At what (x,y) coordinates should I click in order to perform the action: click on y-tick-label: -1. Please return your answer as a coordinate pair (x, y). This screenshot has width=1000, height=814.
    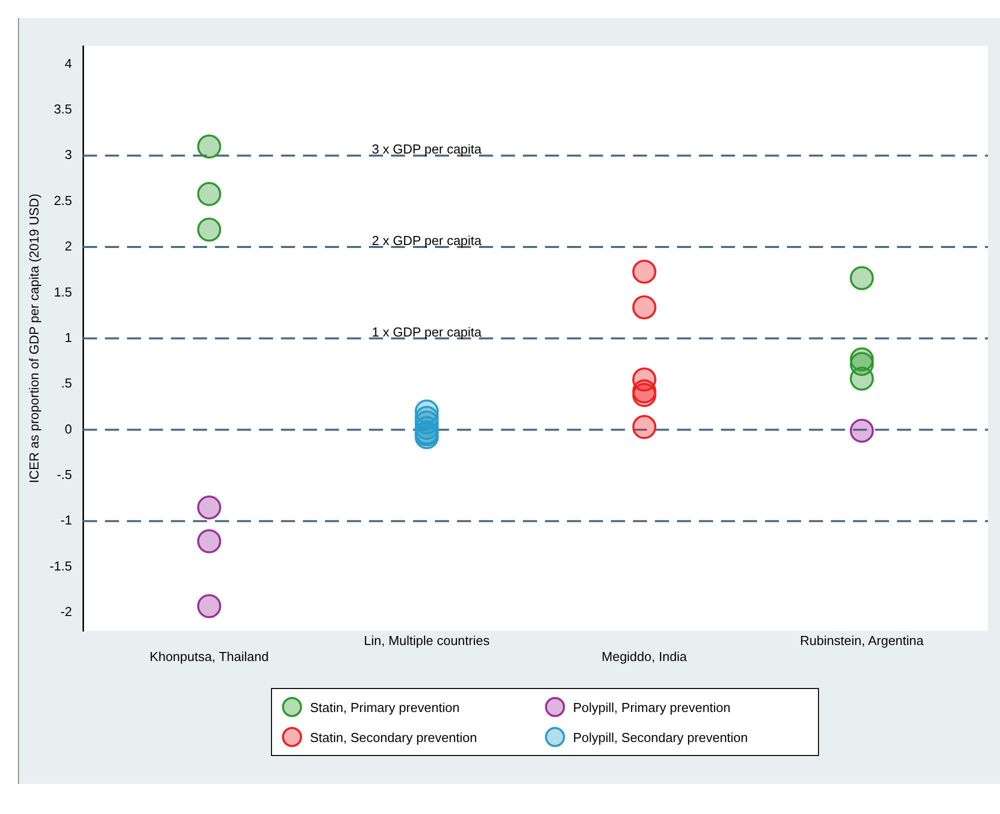
    Looking at the image, I should click on (66, 520).